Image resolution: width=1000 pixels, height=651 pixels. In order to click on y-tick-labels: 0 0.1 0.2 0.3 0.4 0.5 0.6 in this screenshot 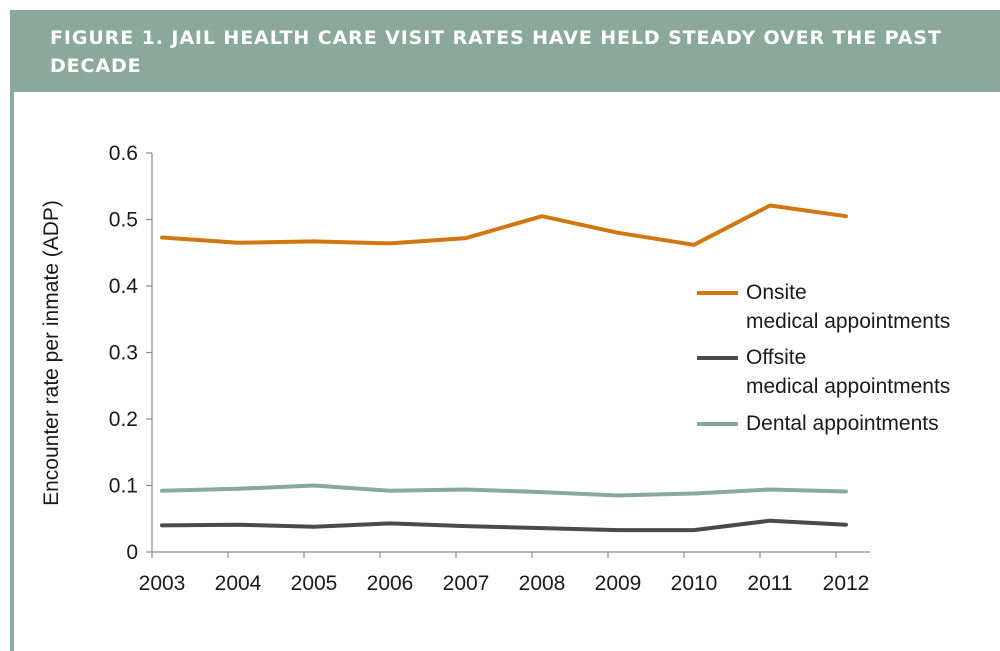, I will do `click(124, 353)`.